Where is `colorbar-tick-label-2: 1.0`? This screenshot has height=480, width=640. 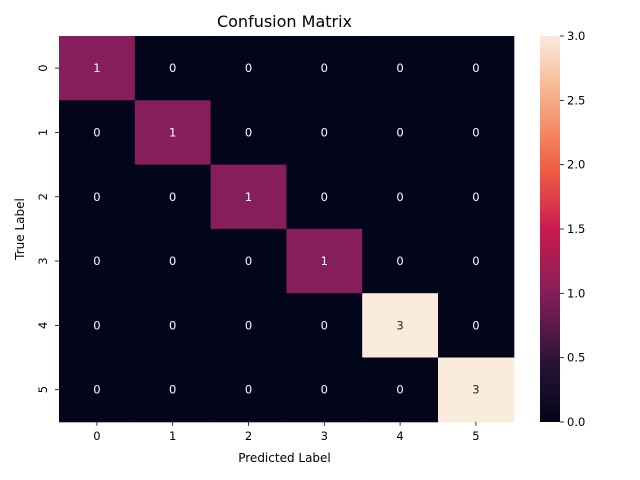 colorbar-tick-label-2: 1.0 is located at coordinates (576, 293).